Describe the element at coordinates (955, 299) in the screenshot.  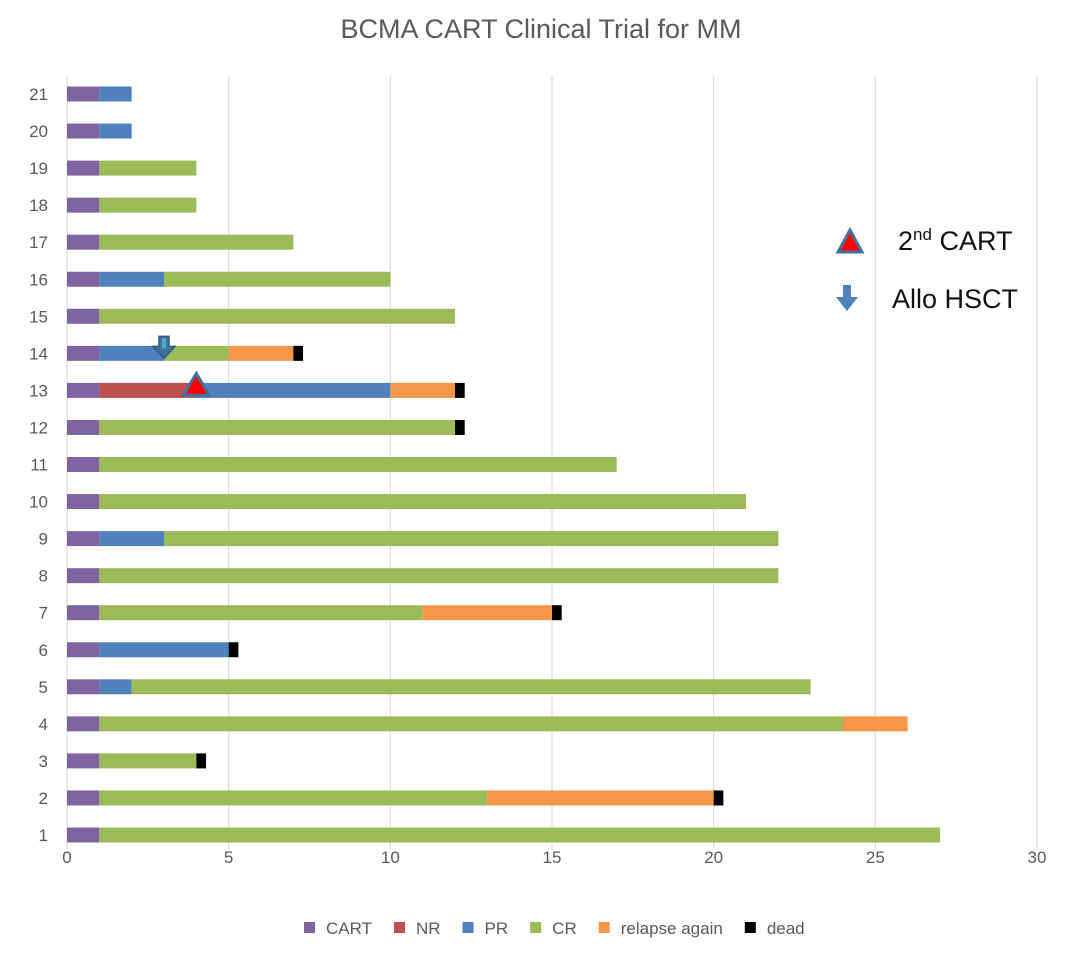
I see `annotation-allo-hsct-label: Allo HSCT` at that location.